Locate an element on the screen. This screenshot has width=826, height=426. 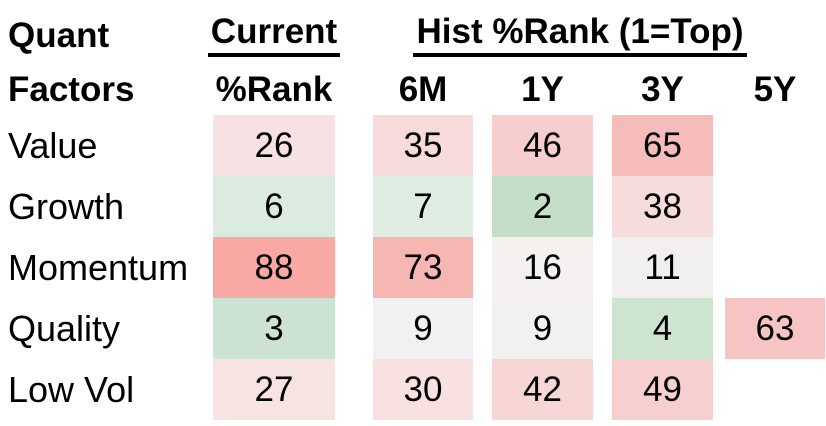
heatmap-cell: 65 is located at coordinates (662, 145).